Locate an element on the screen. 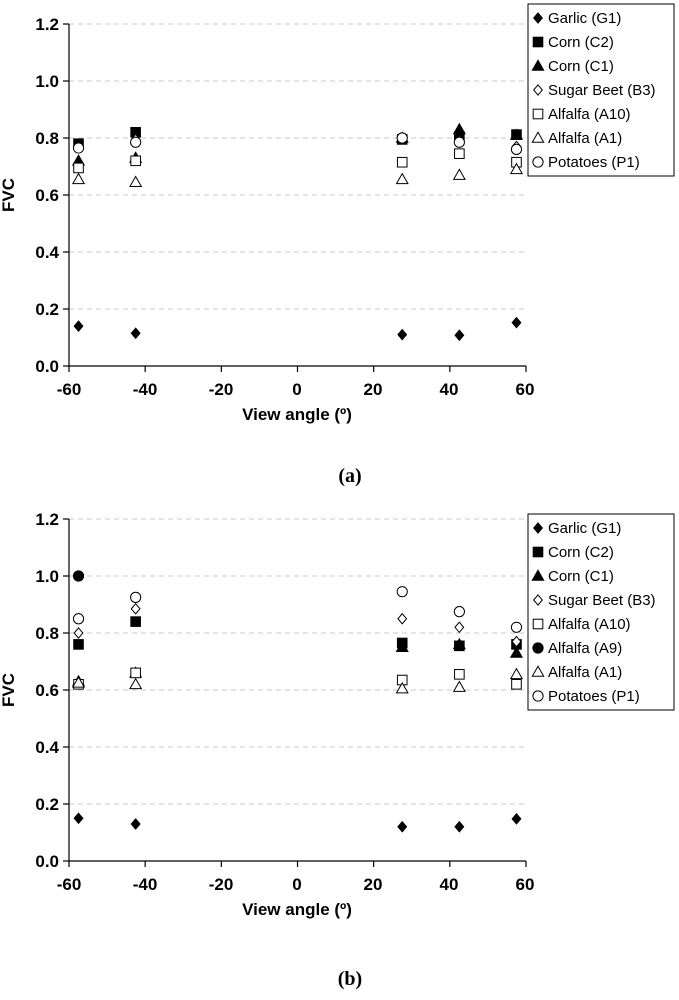 The width and height of the screenshot is (679, 1000). panel-b-x-axis-label: View angle (º) is located at coordinates (297, 909).